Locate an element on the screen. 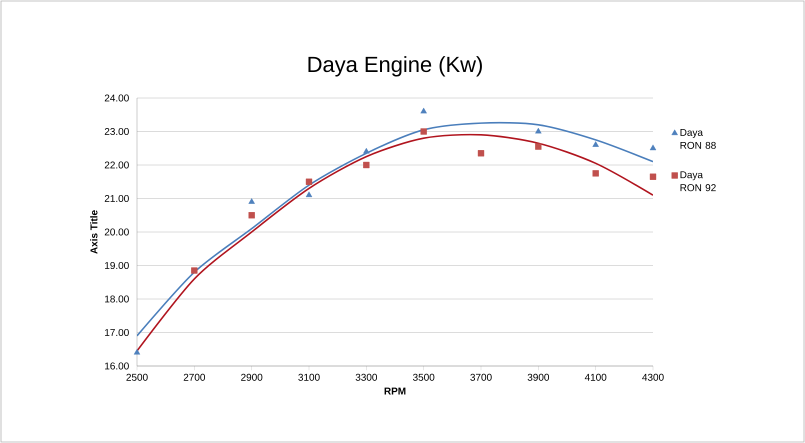  x-tick-label: 2700 is located at coordinates (195, 377).